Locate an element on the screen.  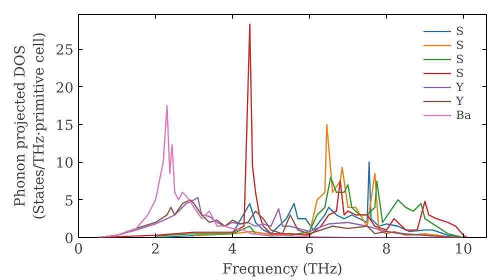
y-tick-label: 5 is located at coordinates (69, 201).